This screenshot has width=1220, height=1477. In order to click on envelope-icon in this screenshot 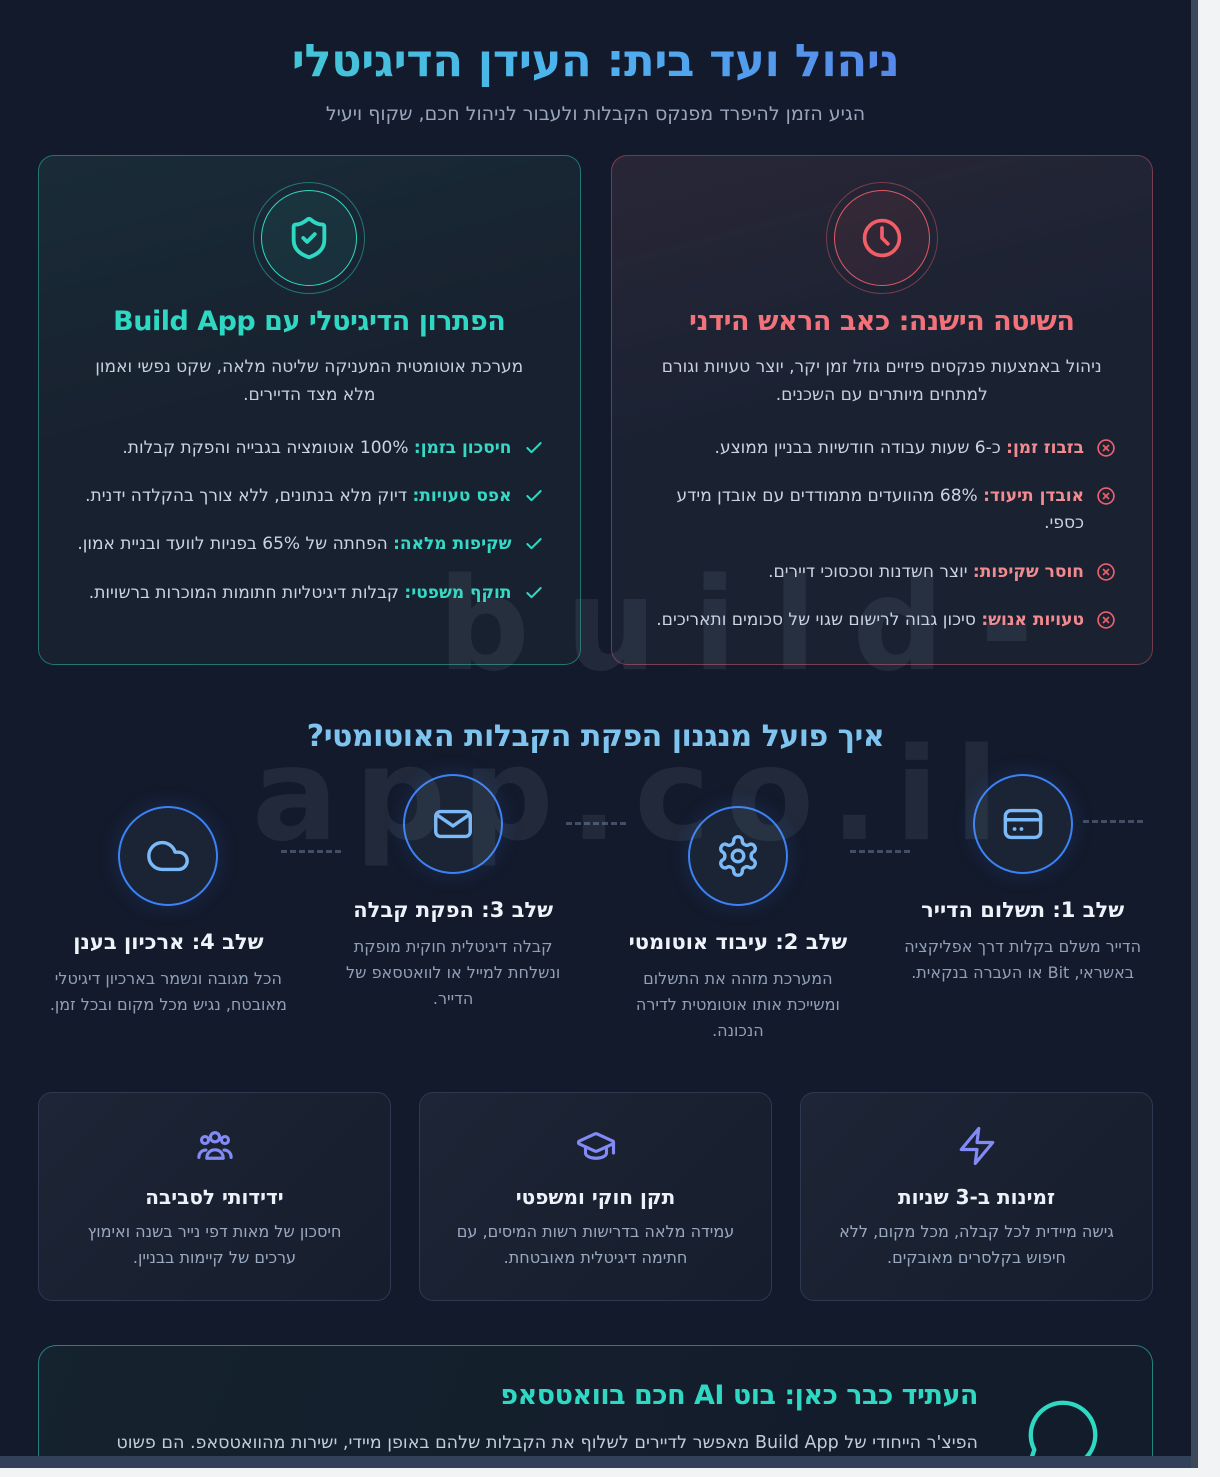, I will do `click(453, 824)`.